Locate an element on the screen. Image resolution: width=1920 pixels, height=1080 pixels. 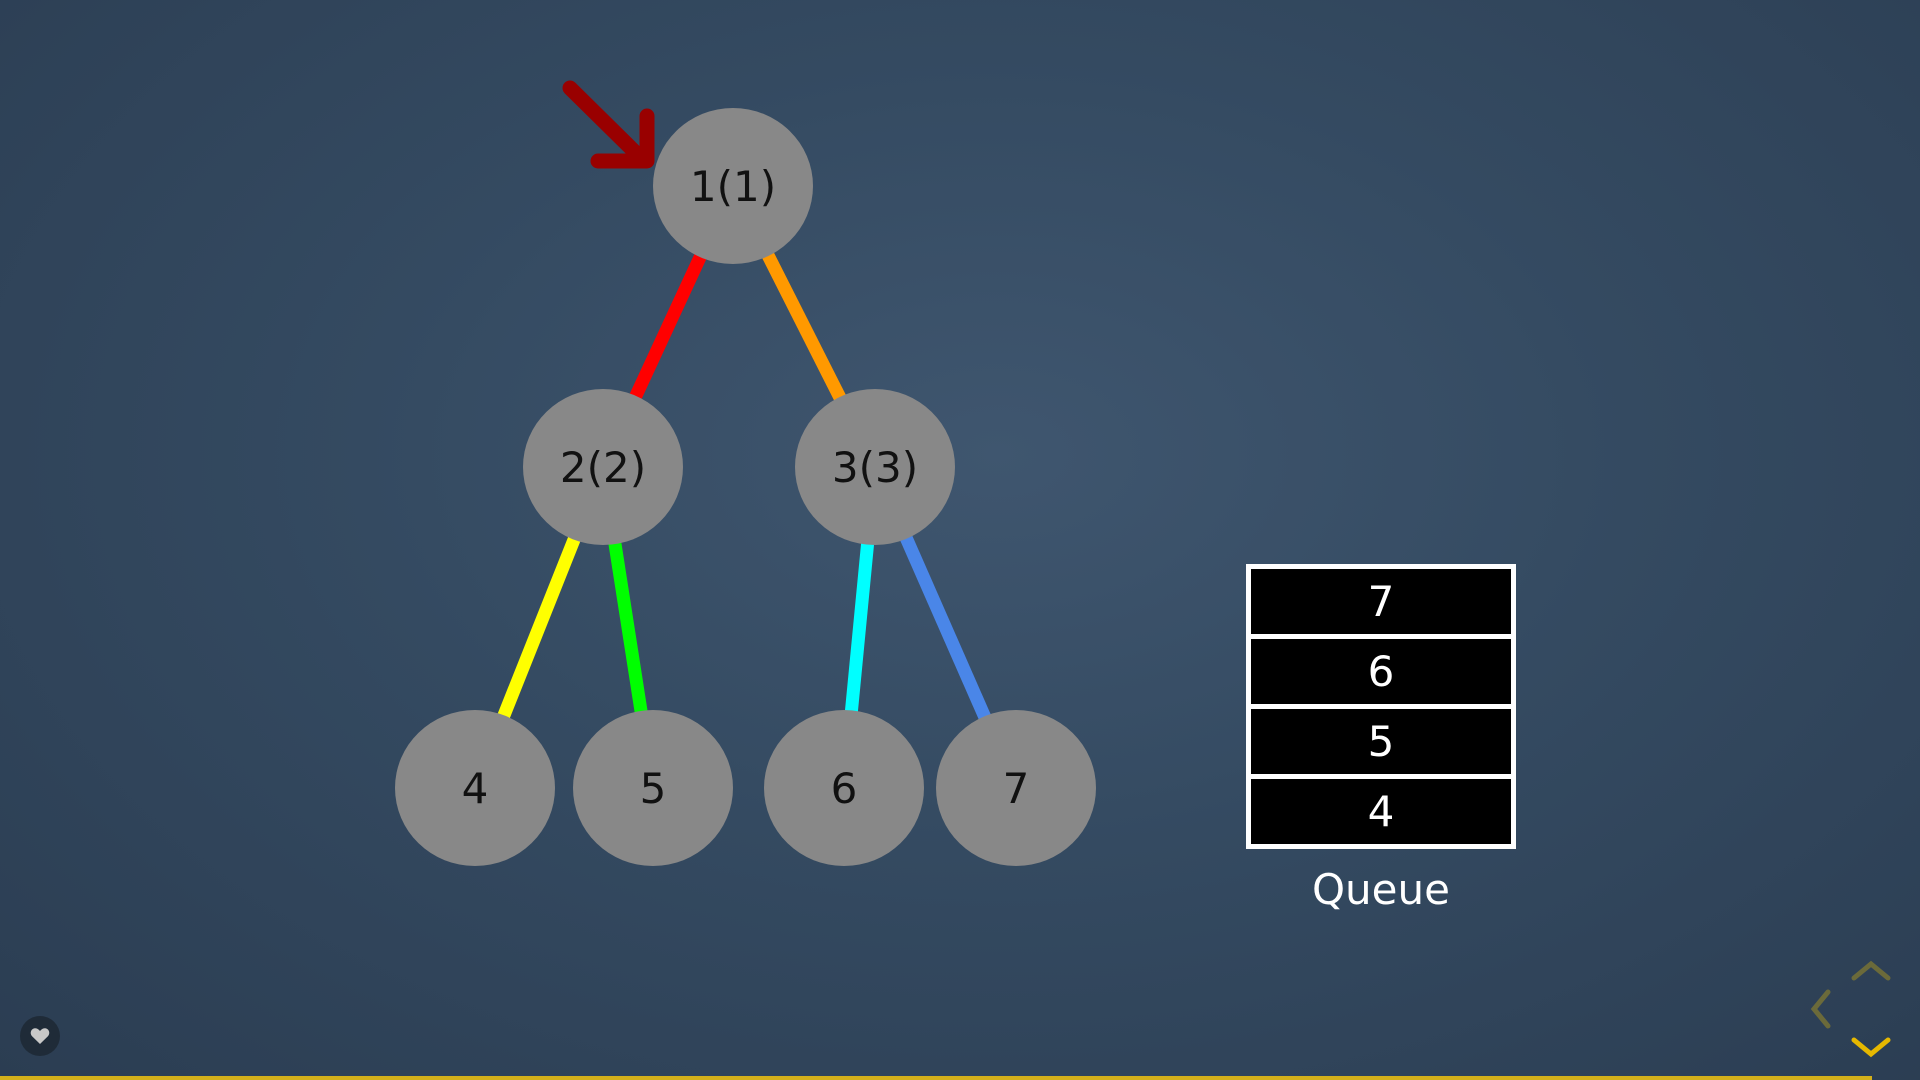
queue-cell: 6 is located at coordinates (1381, 671).